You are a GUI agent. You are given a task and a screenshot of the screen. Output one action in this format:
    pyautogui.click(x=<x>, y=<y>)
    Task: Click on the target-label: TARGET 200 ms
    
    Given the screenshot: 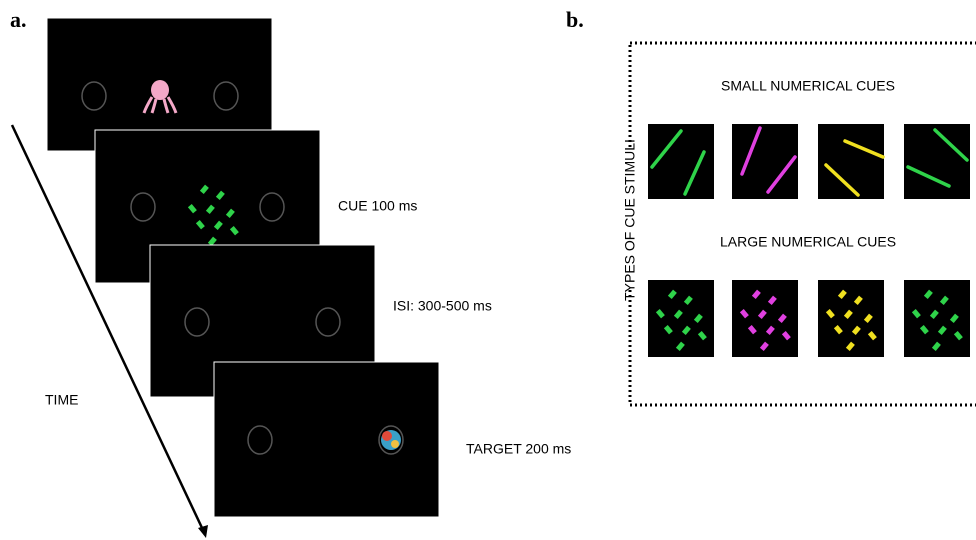 What is the action you would take?
    pyautogui.click(x=518, y=449)
    